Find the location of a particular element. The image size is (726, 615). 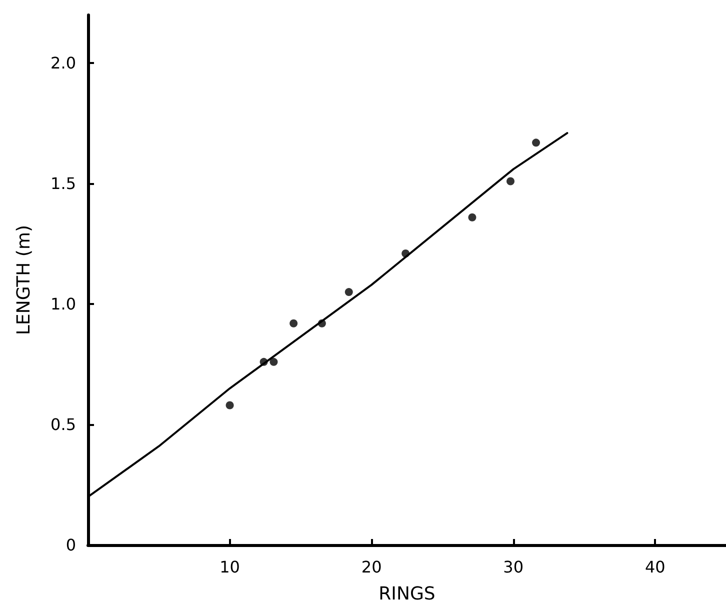

y-tick-label: 0 is located at coordinates (71, 545).